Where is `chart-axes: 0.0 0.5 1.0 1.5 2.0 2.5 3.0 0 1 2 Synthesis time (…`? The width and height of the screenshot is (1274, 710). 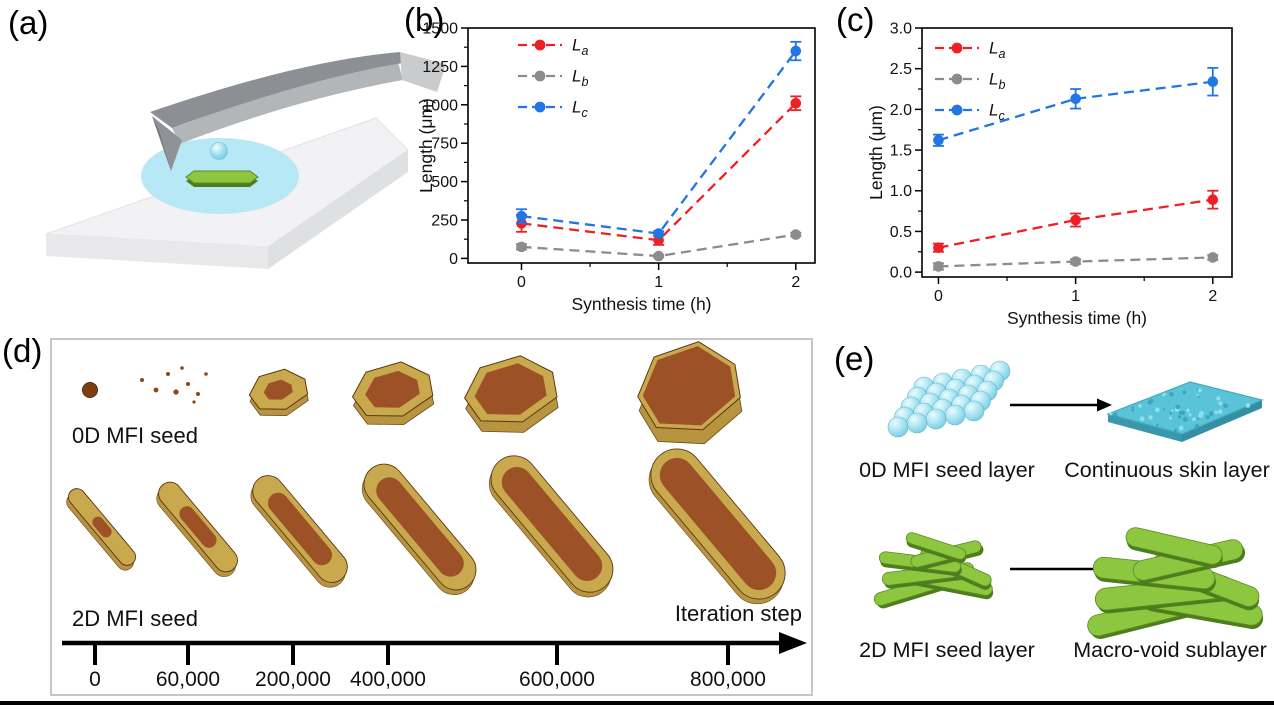
chart-axes: 0.0 0.5 1.0 1.5 2.0 2.5 3.0 0 1 2 Synthesis time (… is located at coordinates (1049, 174).